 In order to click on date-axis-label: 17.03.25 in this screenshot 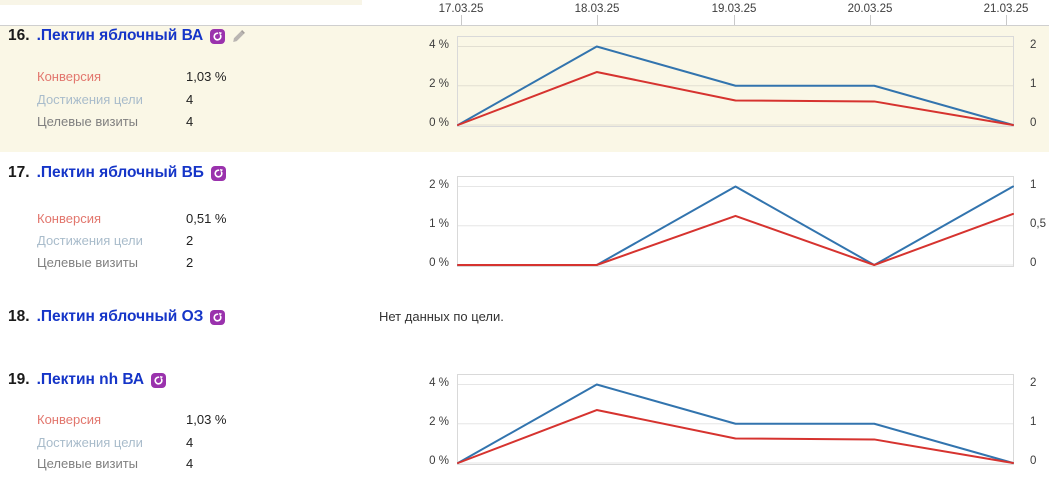, I will do `click(461, 9)`.